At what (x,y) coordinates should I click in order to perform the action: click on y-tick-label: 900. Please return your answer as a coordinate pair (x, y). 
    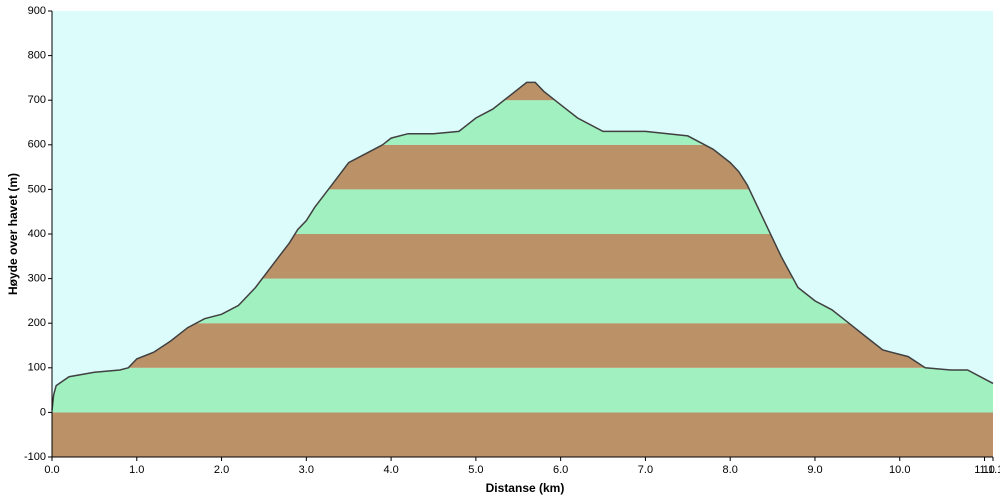
    Looking at the image, I should click on (37, 11).